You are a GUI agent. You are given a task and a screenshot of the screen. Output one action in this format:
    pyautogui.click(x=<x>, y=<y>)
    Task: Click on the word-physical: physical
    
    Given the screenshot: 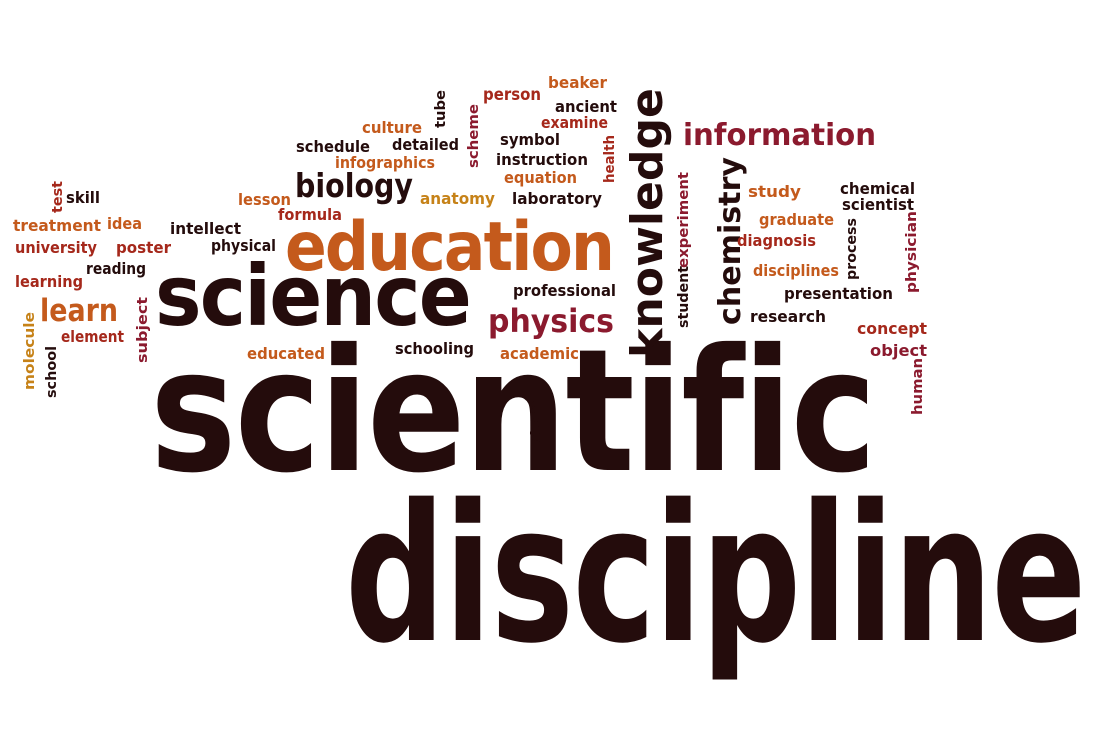 What is the action you would take?
    pyautogui.click(x=243, y=245)
    